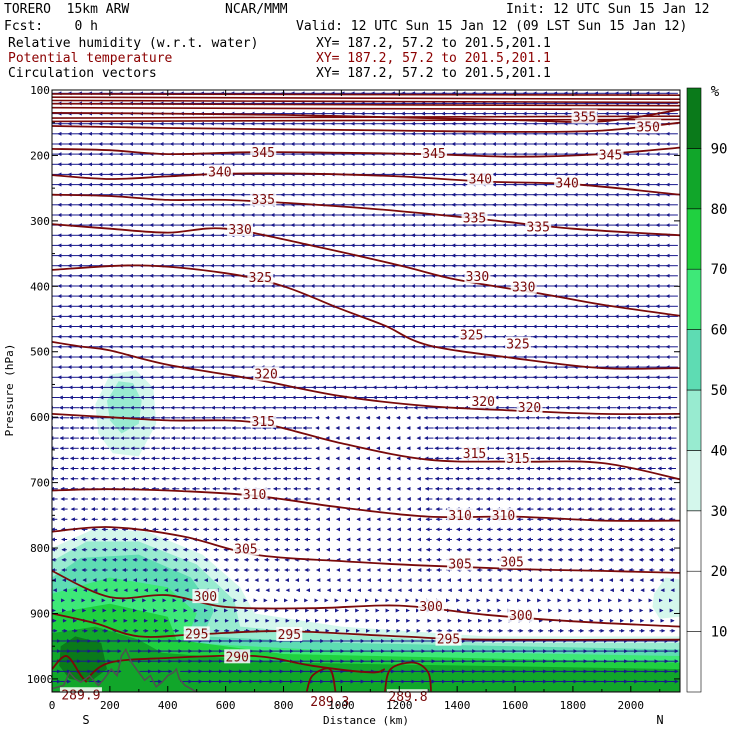 This screenshot has height=740, width=740. I want to click on x-axis-title: Distance (km), so click(366, 720).